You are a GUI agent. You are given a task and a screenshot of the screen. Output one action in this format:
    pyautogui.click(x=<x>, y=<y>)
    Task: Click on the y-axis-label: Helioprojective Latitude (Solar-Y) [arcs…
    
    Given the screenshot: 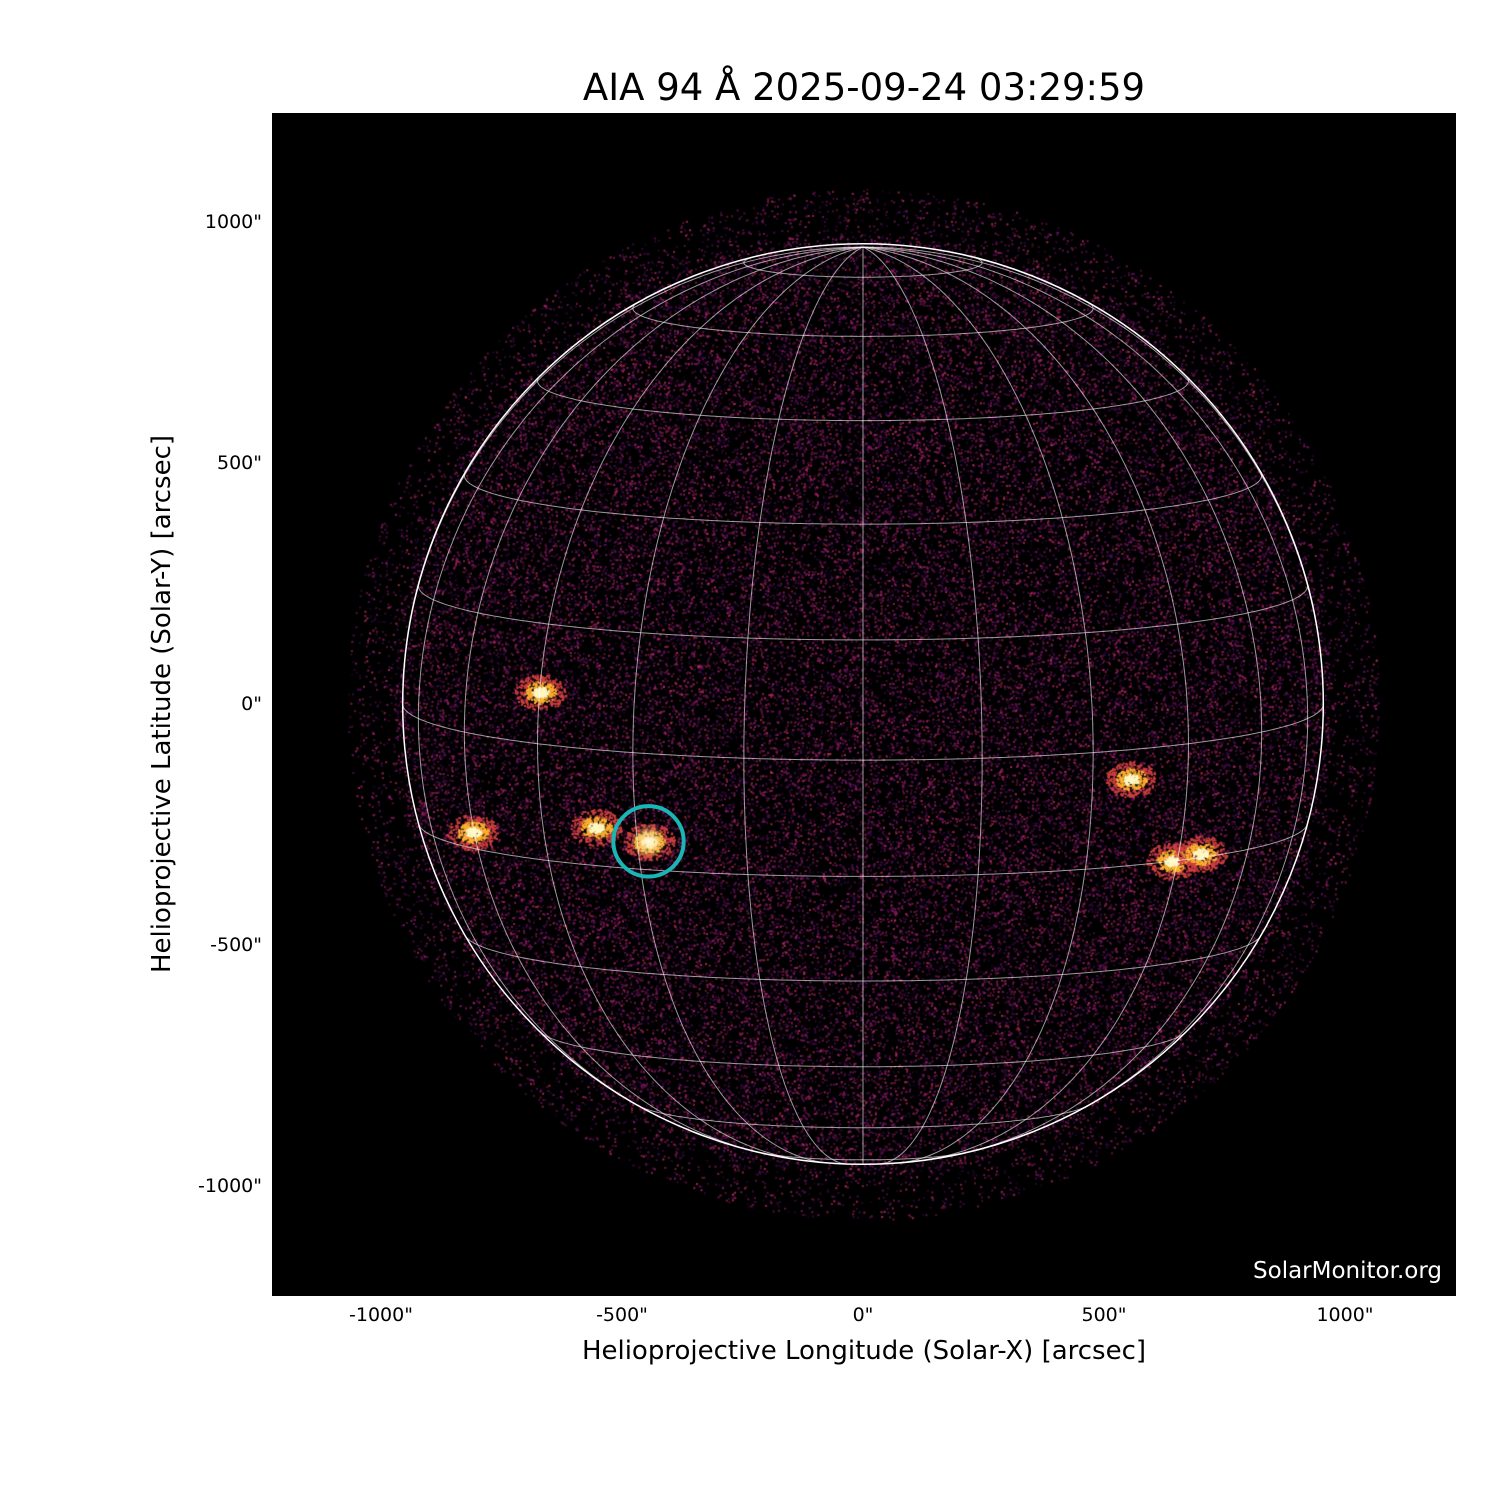 What is the action you would take?
    pyautogui.click(x=162, y=704)
    